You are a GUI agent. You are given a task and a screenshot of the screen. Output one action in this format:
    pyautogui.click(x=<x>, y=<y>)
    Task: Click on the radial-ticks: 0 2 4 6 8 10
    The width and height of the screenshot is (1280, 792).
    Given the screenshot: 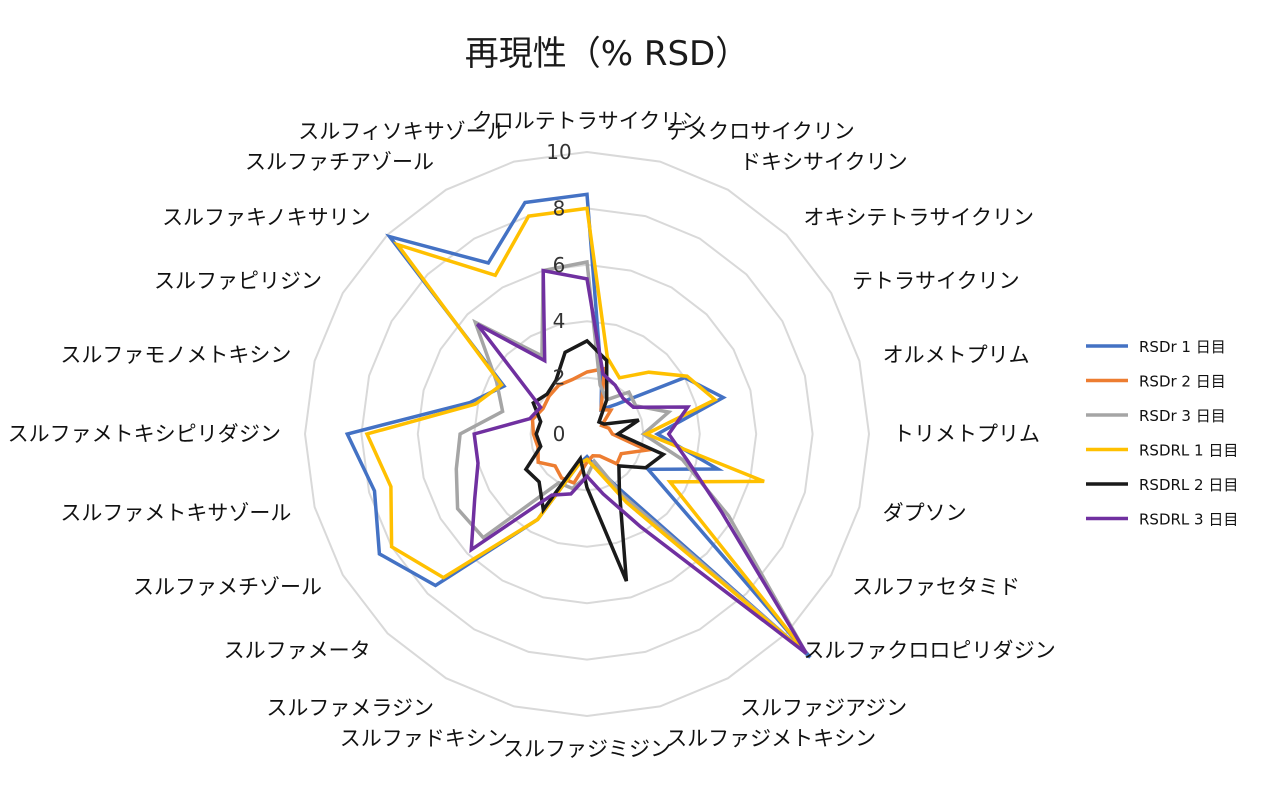 What is the action you would take?
    pyautogui.click(x=558, y=293)
    